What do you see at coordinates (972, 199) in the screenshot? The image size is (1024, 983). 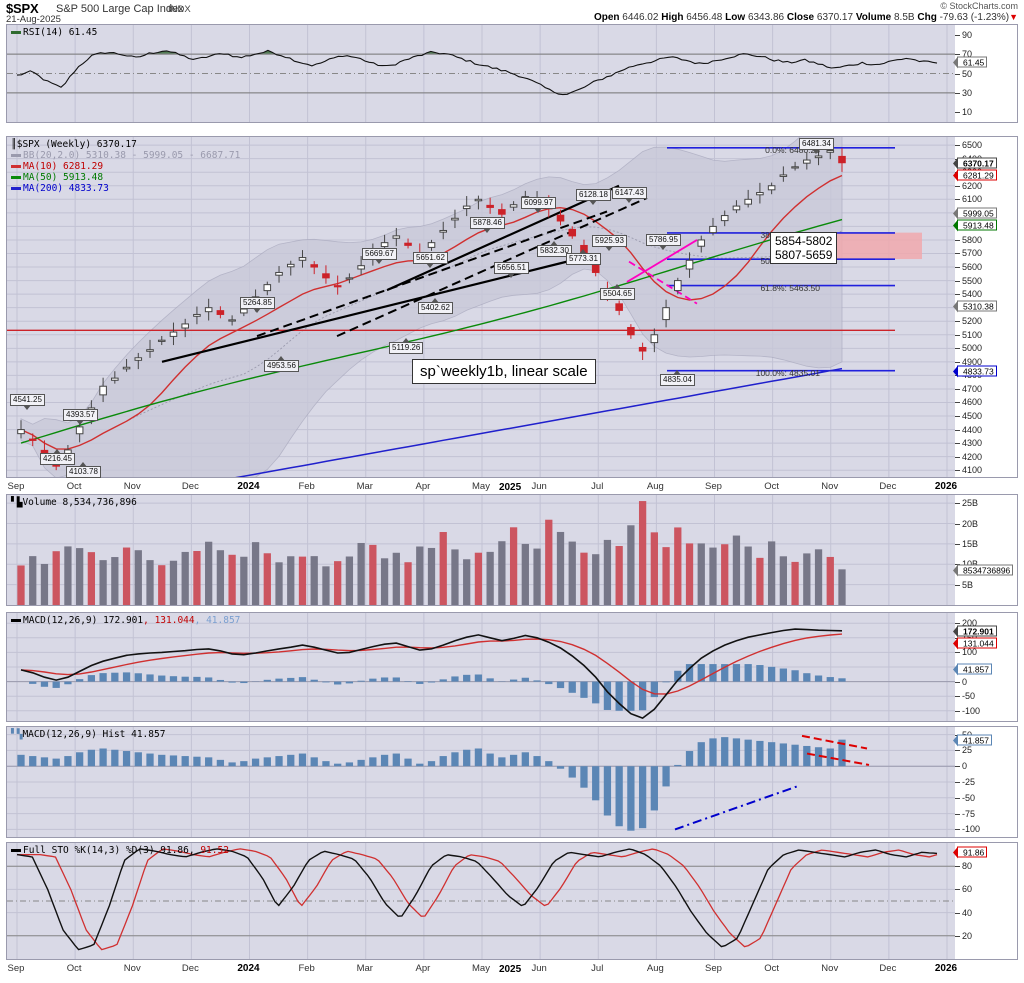 I see `axis-tick-label: 6100` at bounding box center [972, 199].